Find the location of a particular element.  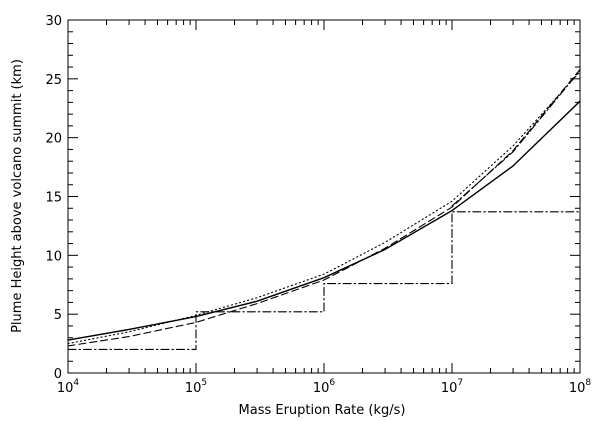

y-tick-label: 30 is located at coordinates (53, 21).